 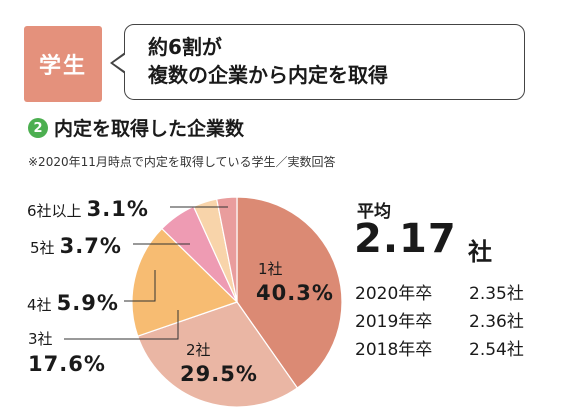 I want to click on slice-category-3-wrap: 3社, so click(x=40, y=338).